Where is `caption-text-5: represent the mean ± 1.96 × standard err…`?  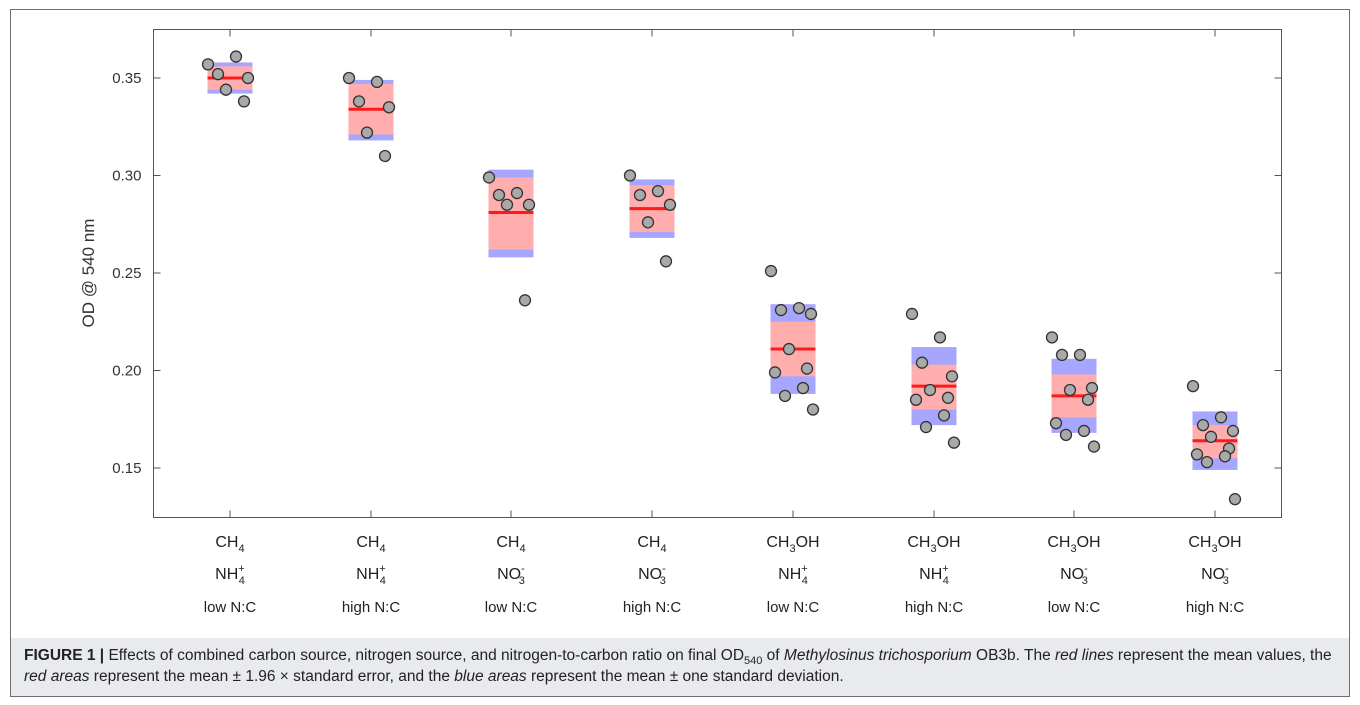
caption-text-5: represent the mean ± 1.96 × standard err… is located at coordinates (272, 676).